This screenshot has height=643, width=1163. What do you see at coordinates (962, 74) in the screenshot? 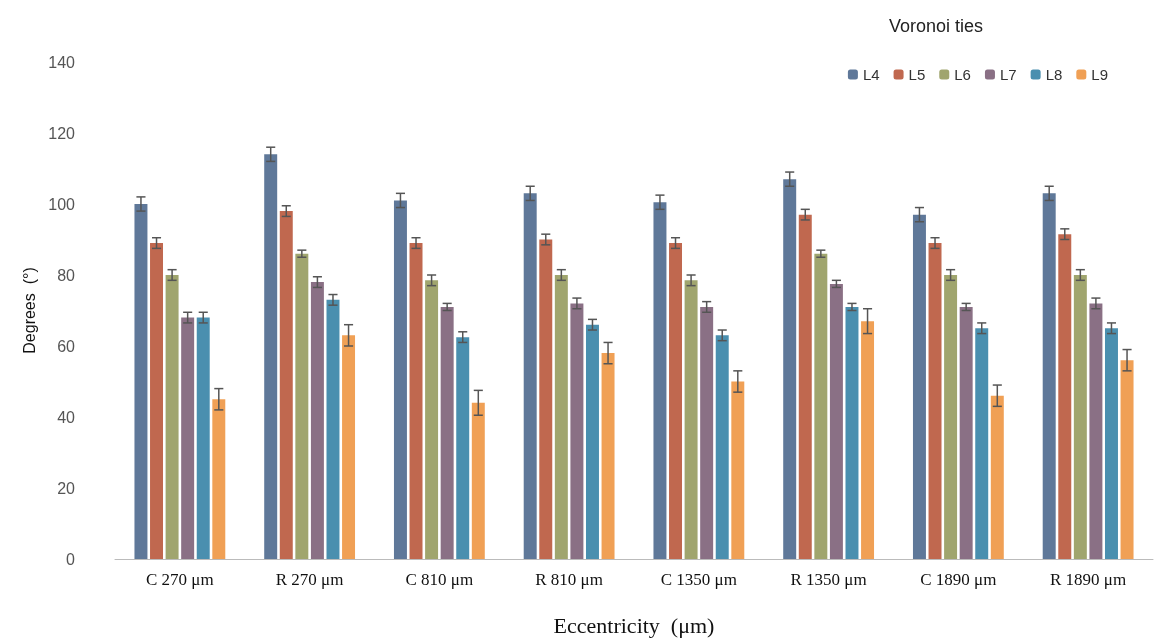
I see `legend-label: L6` at bounding box center [962, 74].